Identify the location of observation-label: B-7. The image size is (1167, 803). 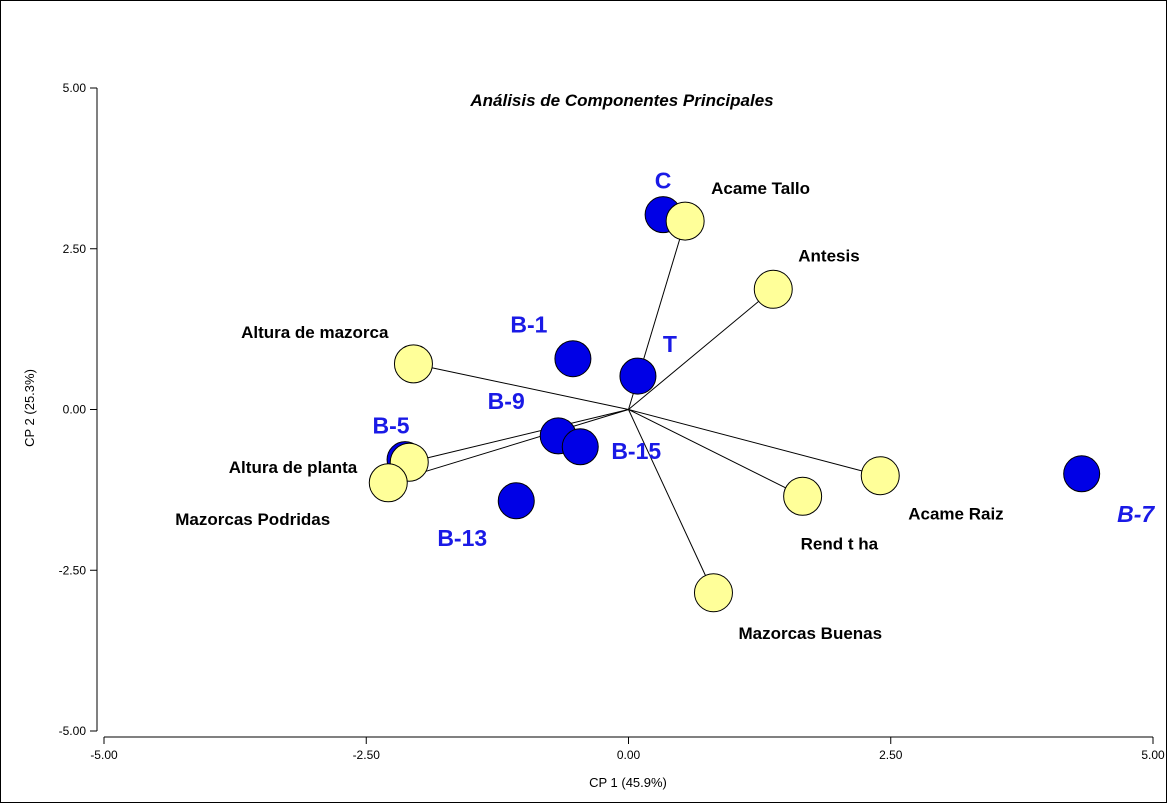
(1136, 514).